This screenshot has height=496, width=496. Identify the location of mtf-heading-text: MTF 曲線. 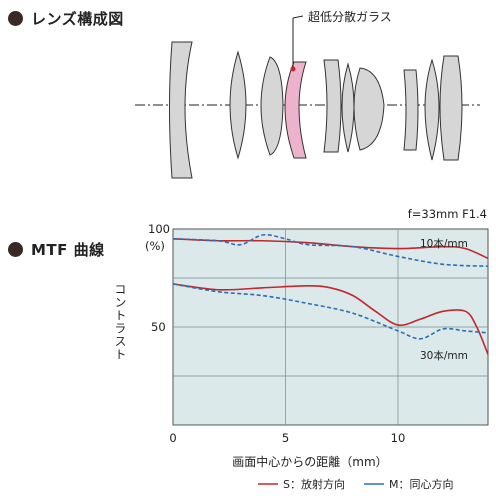
(68, 250).